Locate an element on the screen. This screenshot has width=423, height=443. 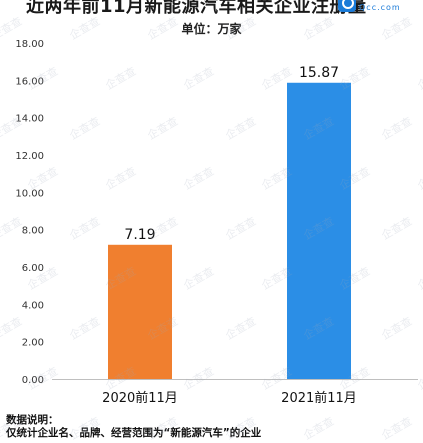
qcc-logo-icon is located at coordinates (347, 6).